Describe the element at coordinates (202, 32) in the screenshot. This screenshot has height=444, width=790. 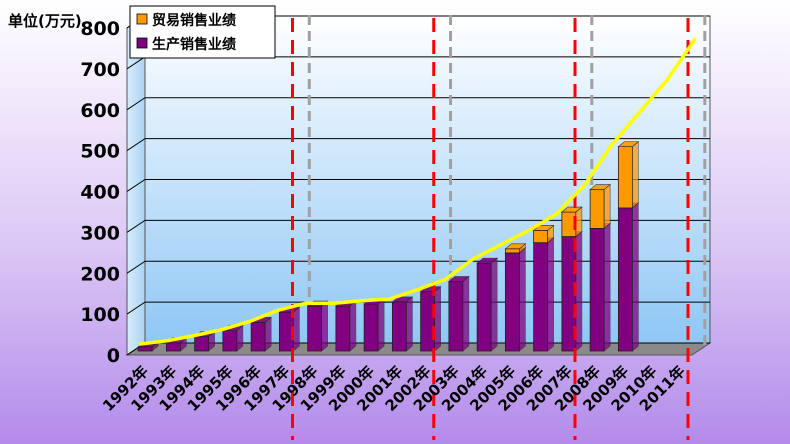
I see `legend-box` at that location.